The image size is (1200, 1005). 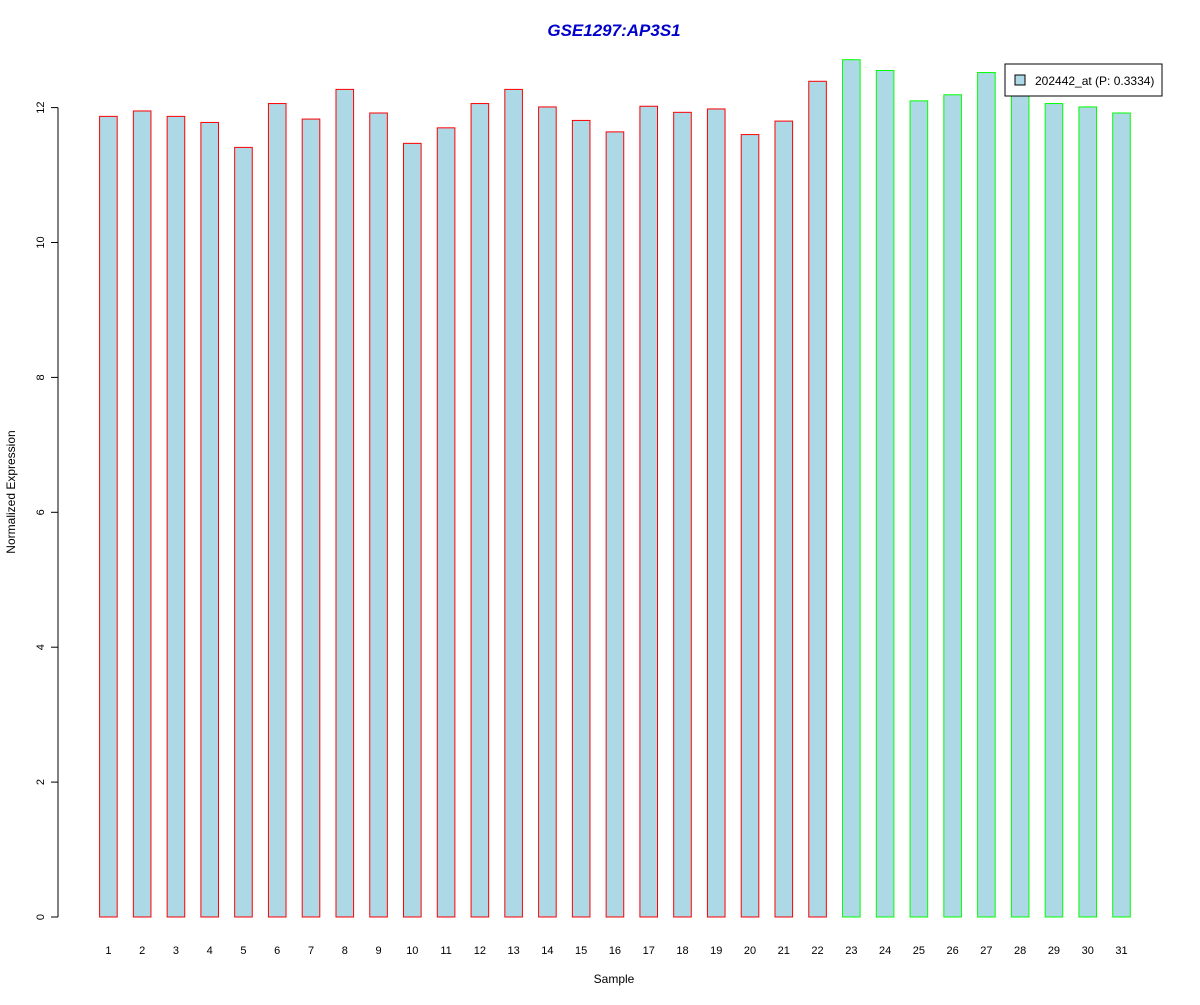 I want to click on y-tick-label: 0, so click(x=41, y=917).